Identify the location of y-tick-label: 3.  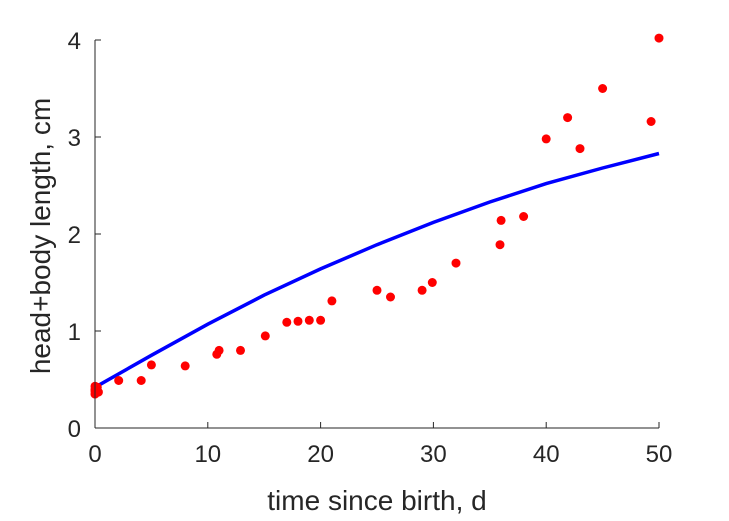
(74, 138).